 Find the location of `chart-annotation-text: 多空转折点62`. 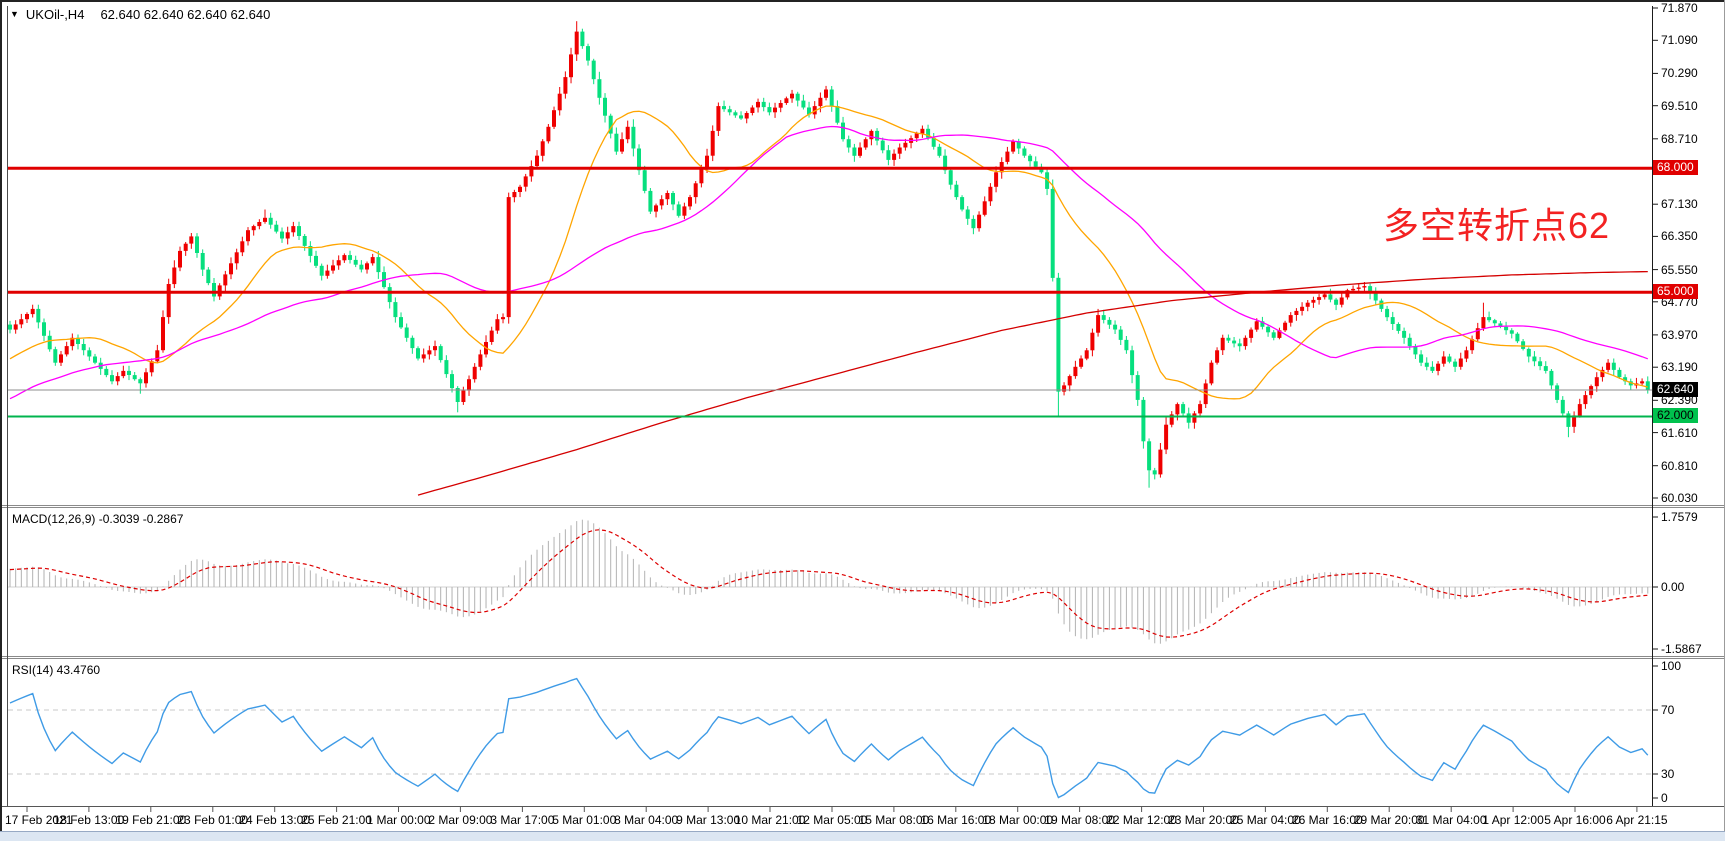

chart-annotation-text: 多空转折点62 is located at coordinates (1497, 225).